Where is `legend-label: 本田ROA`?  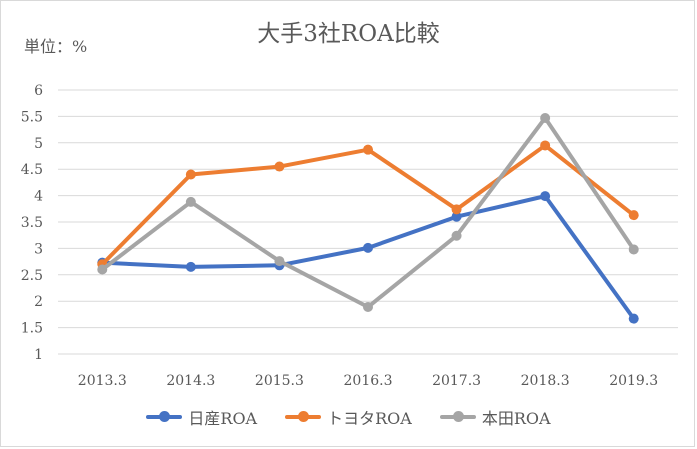
legend-label: 本田ROA is located at coordinates (516, 418).